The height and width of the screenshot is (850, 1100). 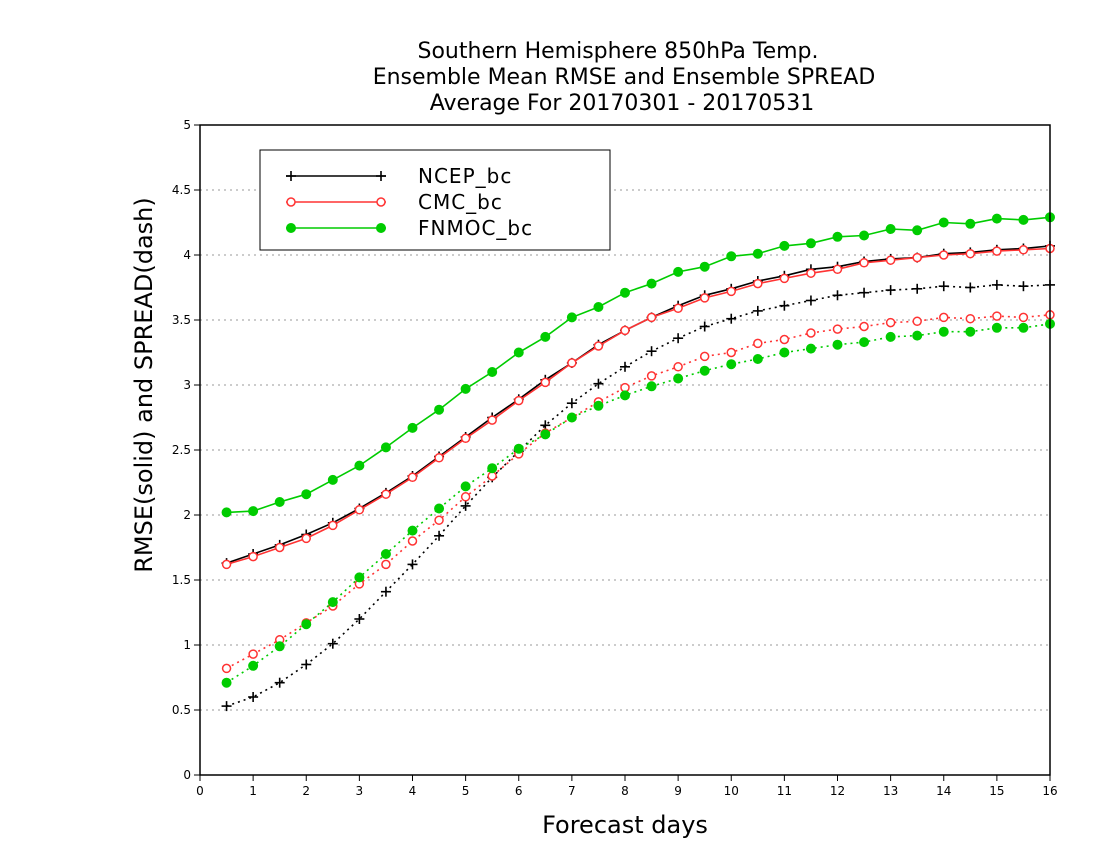 I want to click on legend-item-fnmoc-bc: FNMOC_bc, so click(x=409, y=228).